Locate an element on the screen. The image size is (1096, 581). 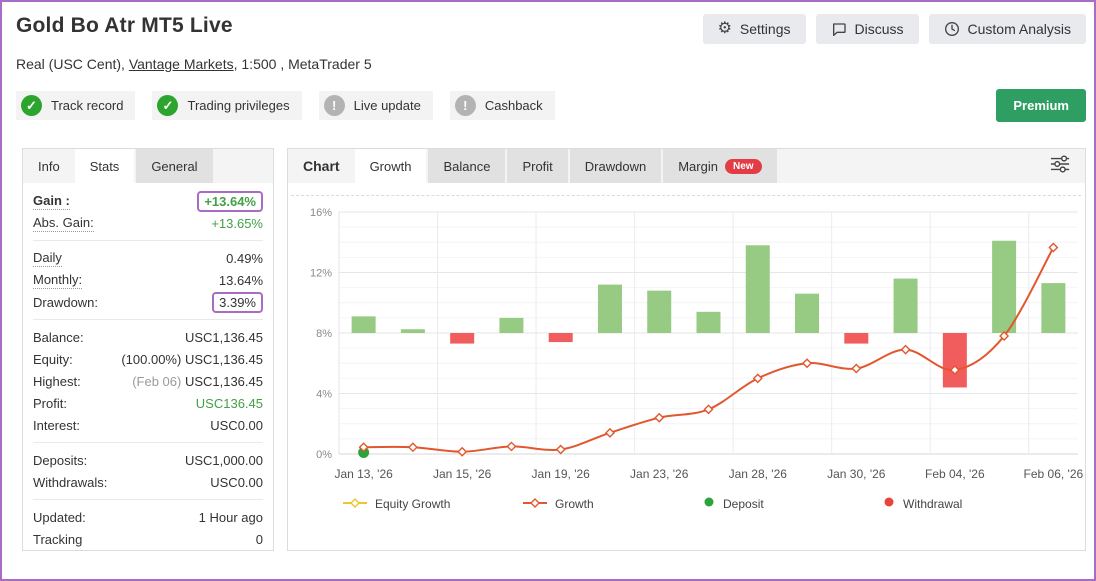
x-axis-label: Jan 28, '26 is located at coordinates (758, 474).